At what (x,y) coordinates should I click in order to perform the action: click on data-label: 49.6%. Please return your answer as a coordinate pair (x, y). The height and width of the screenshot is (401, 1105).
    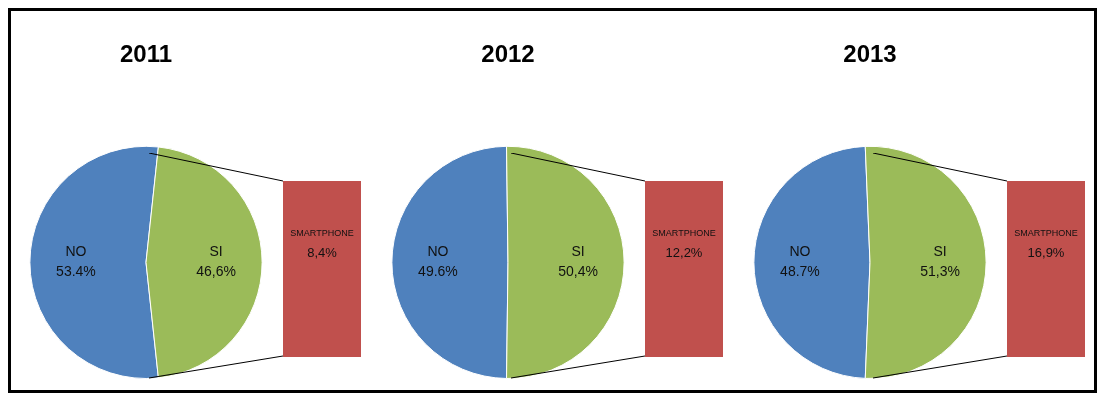
    Looking at the image, I should click on (438, 271).